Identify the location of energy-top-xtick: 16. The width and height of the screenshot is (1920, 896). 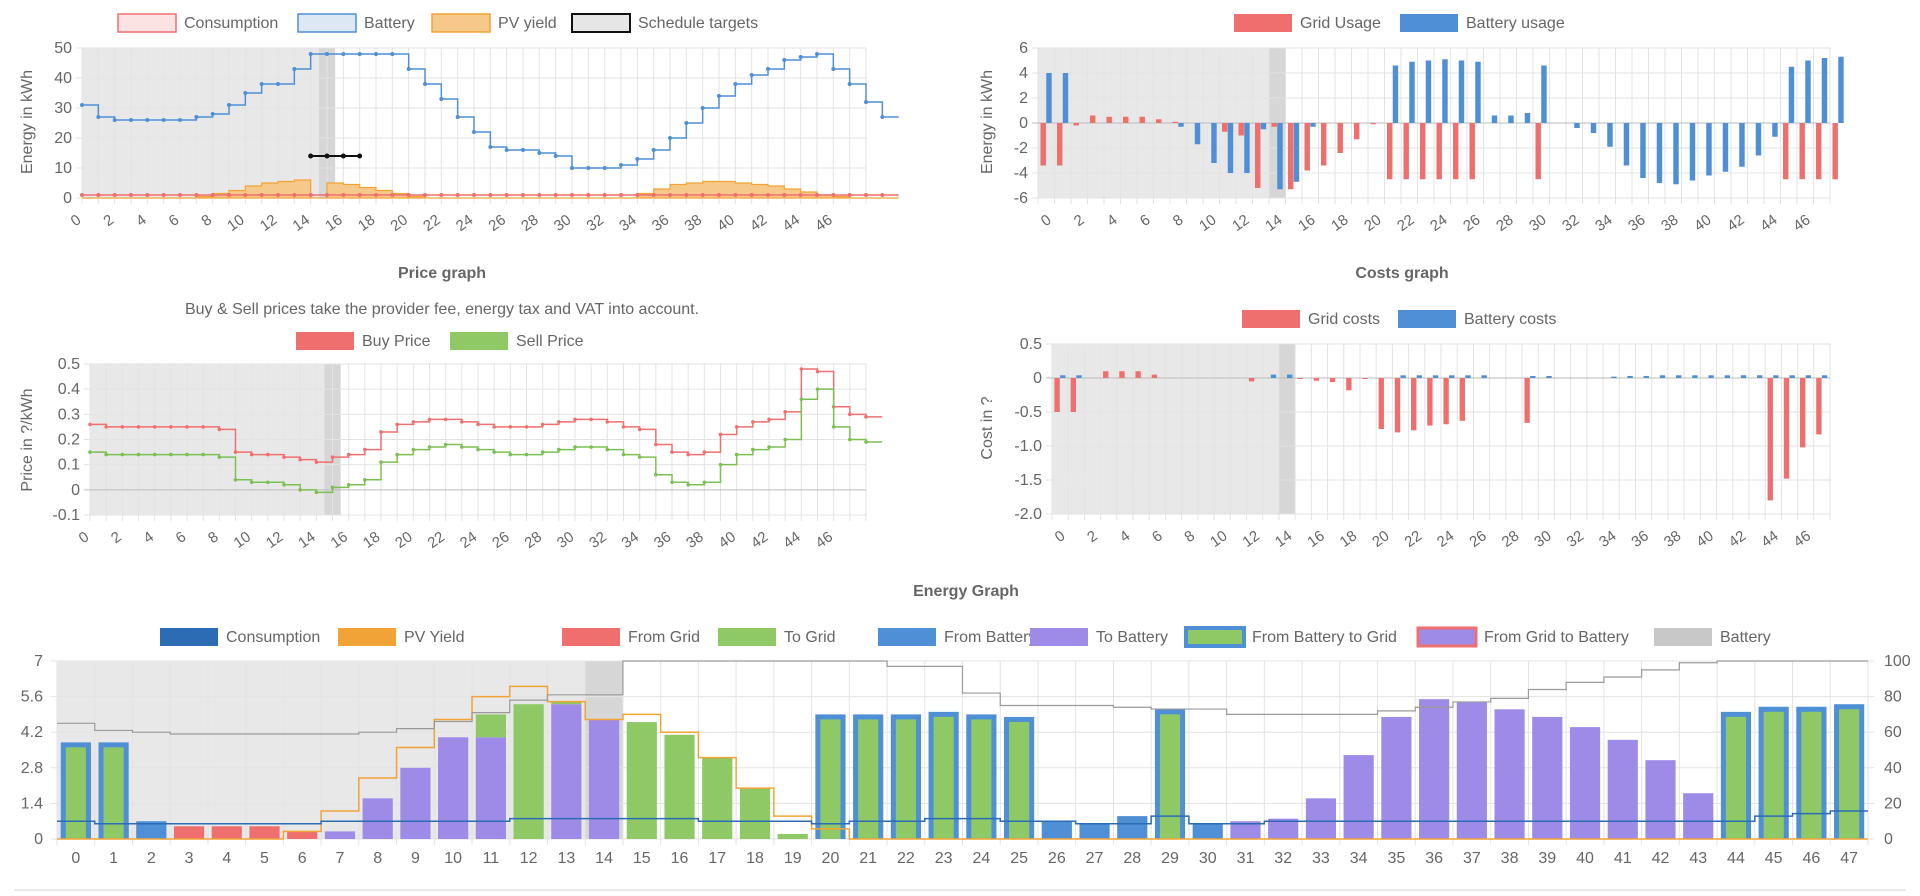
(333, 222).